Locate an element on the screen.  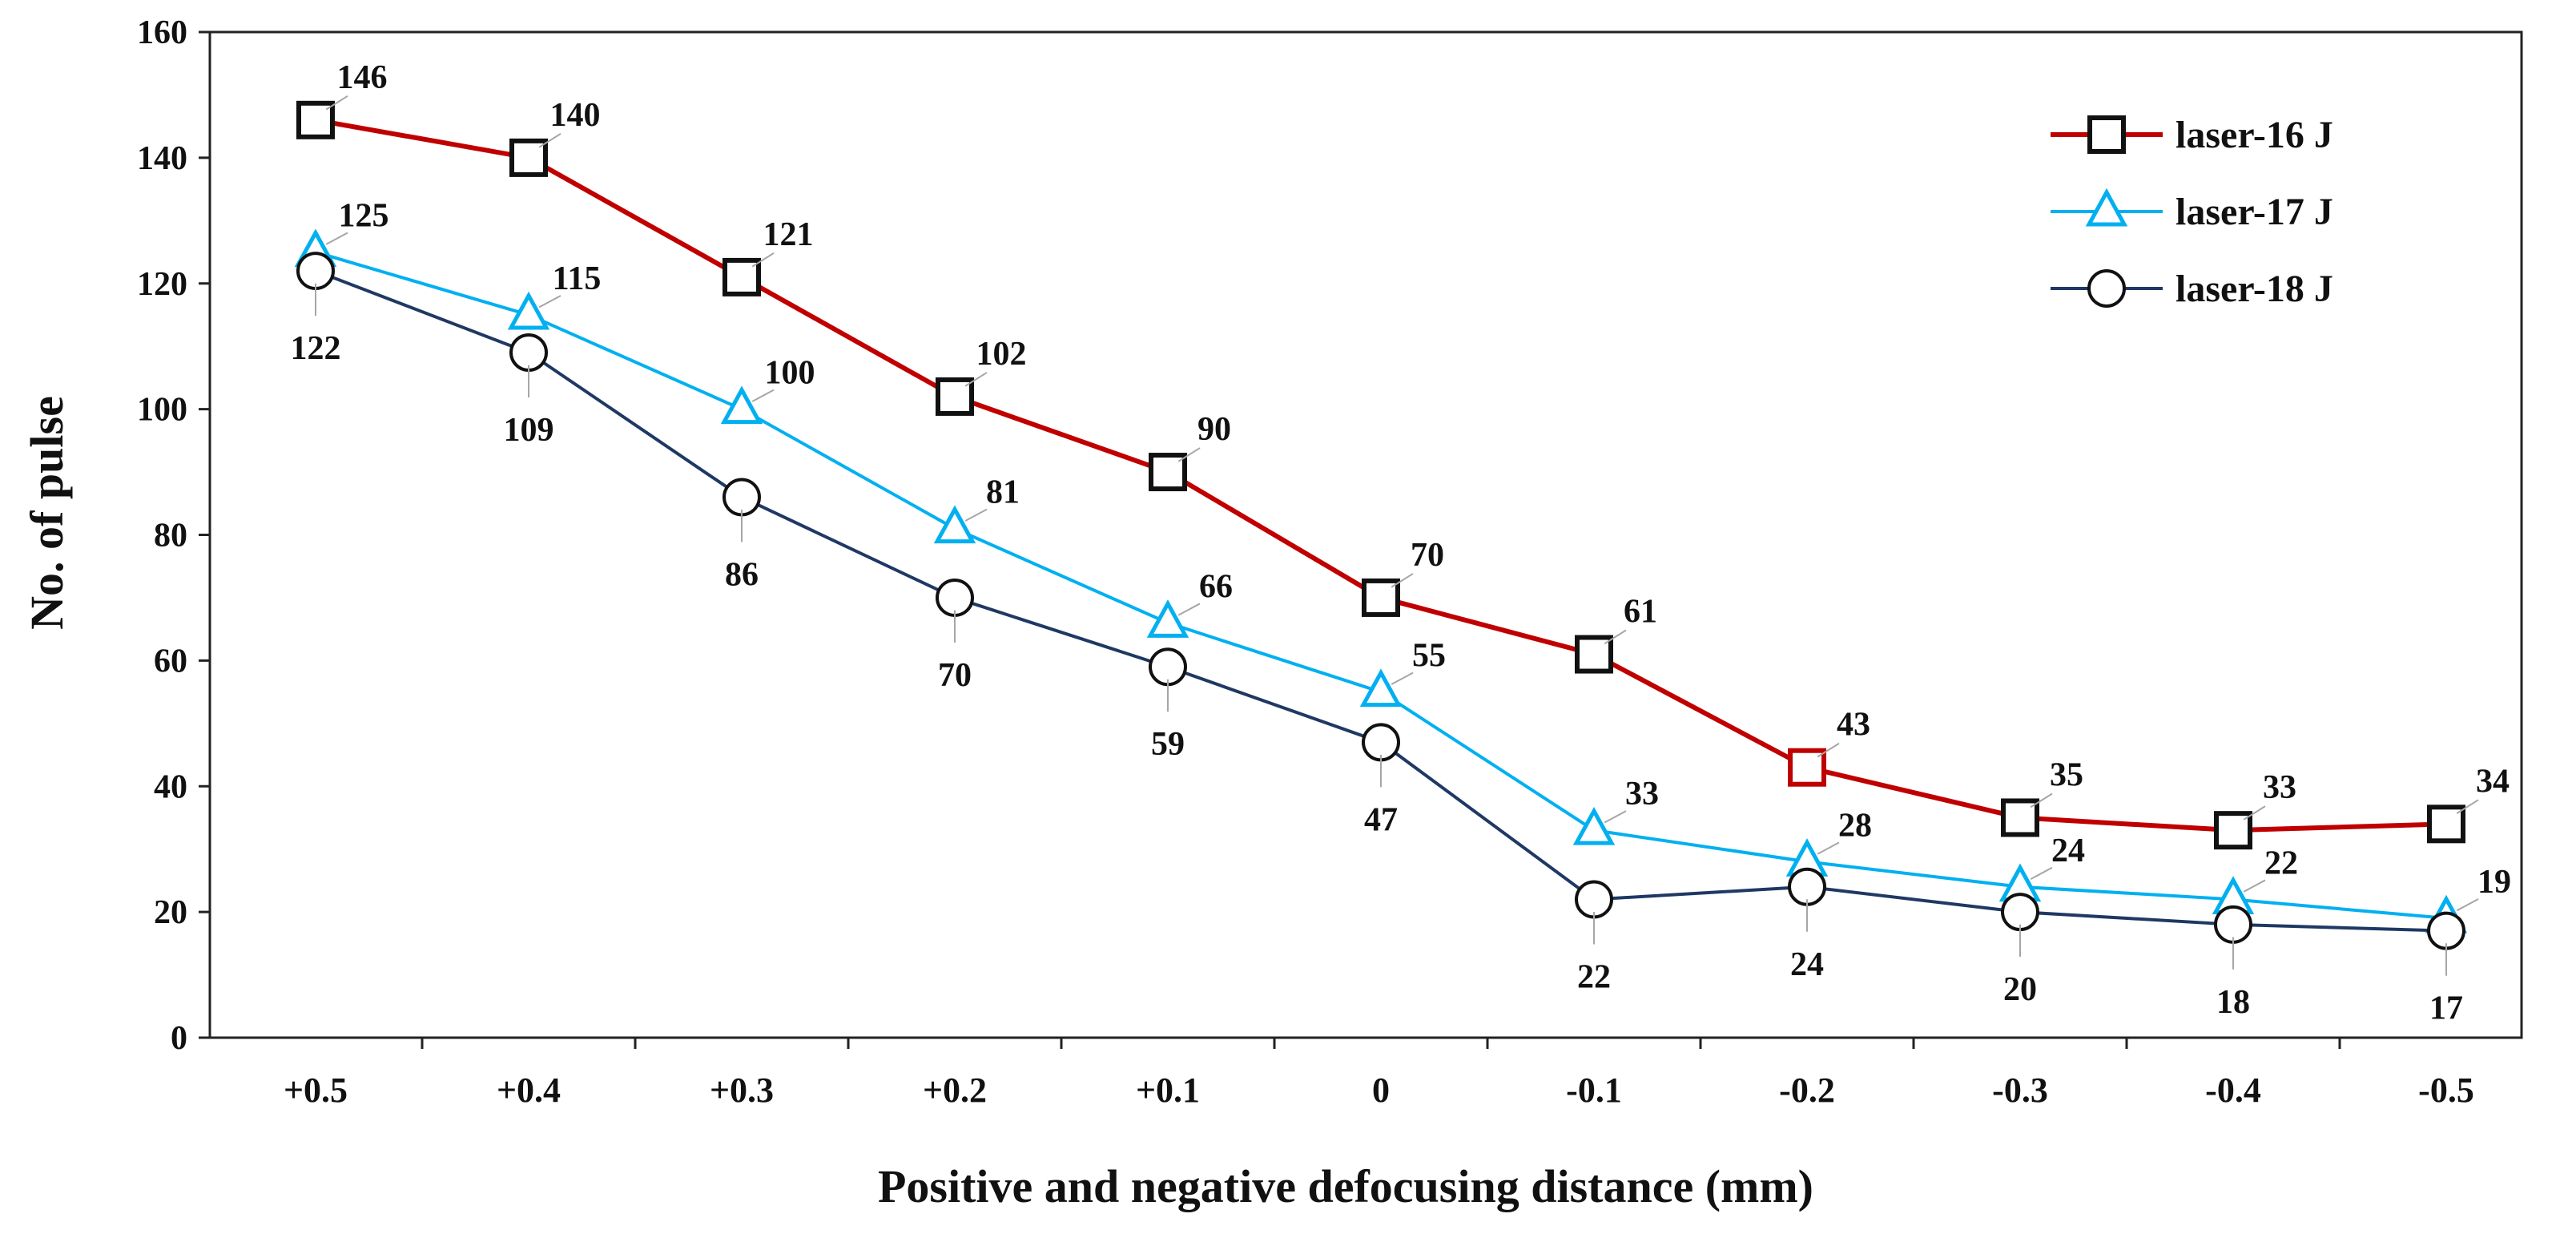
legend: laser-16 J laser-17 J laser-18 J is located at coordinates (2192, 212).